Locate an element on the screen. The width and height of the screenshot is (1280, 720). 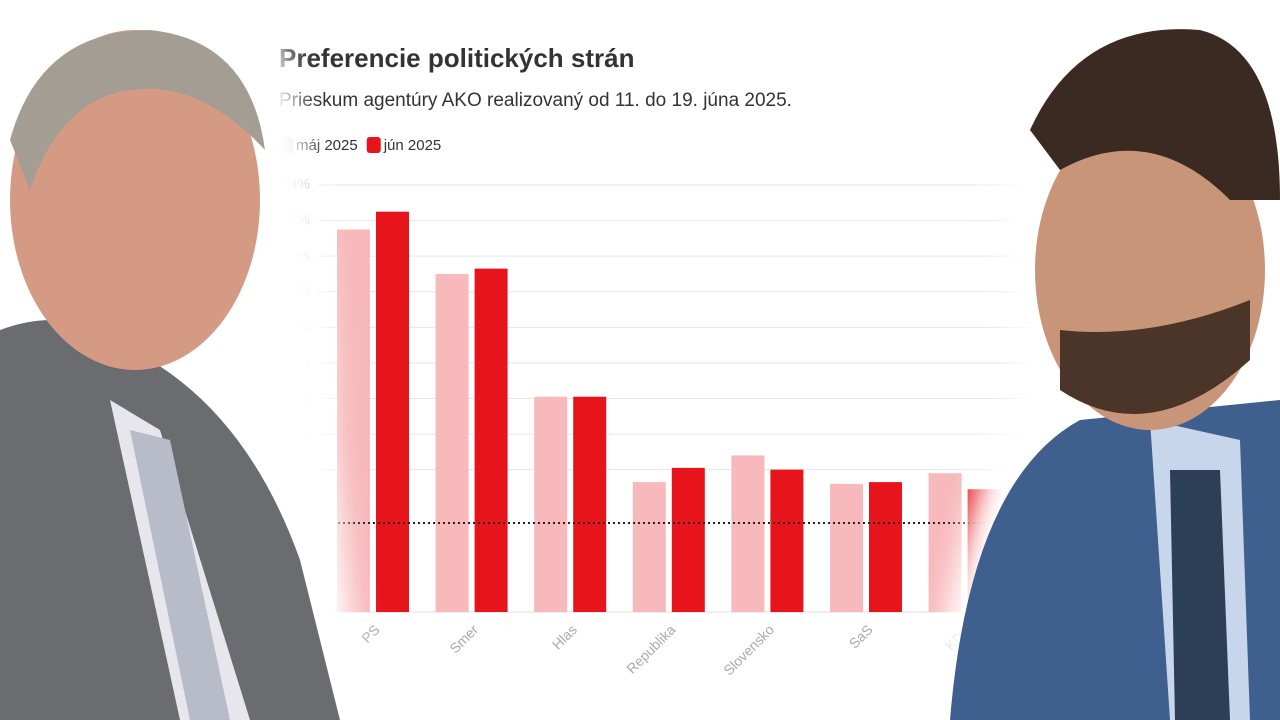
x-tick-label: PS is located at coordinates (370, 633).